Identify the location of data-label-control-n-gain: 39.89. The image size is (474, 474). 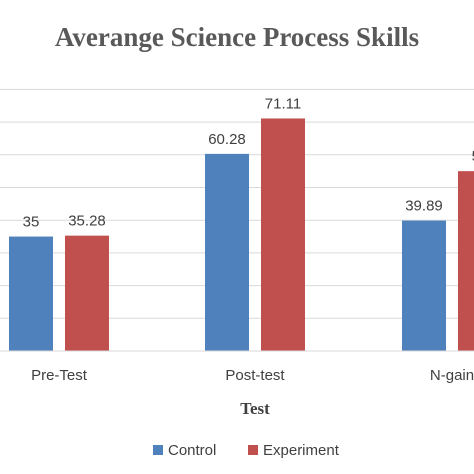
(424, 206).